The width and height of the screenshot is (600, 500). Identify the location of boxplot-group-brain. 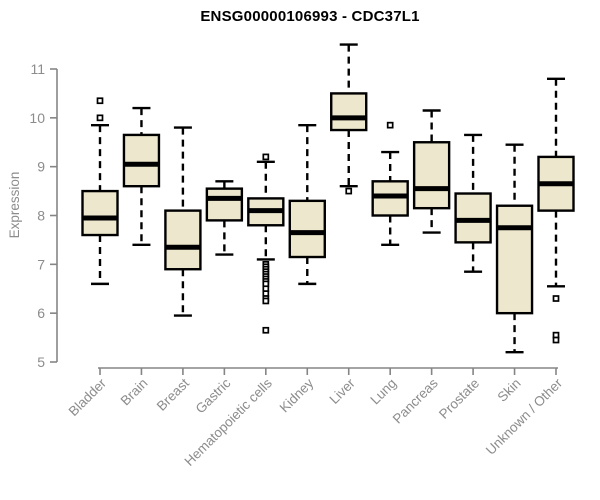
(141, 176).